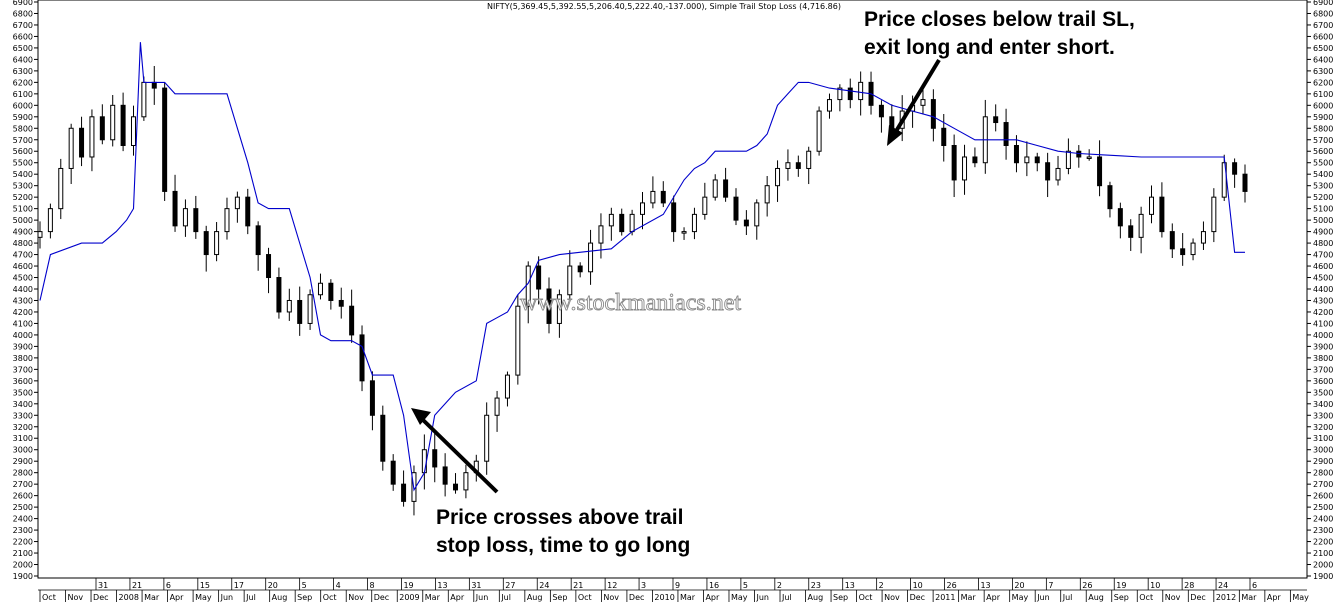 This screenshot has width=1336, height=602. What do you see at coordinates (1323, 71) in the screenshot?
I see `y-tick-label-right: 6300` at bounding box center [1323, 71].